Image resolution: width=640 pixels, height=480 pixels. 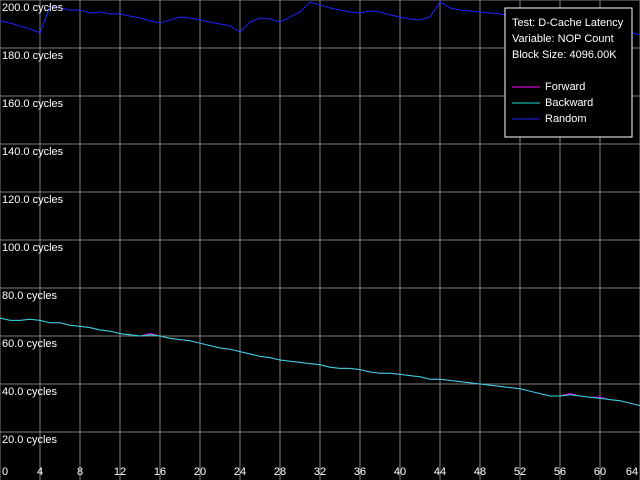 I want to click on x-tick-label: 32, so click(x=320, y=472).